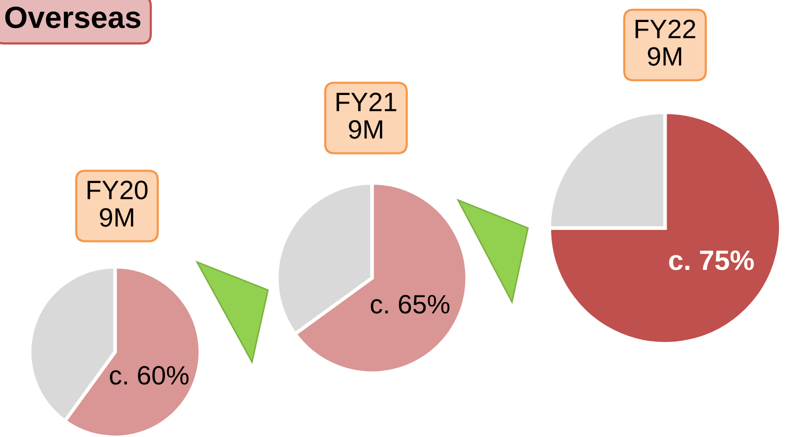 This screenshot has height=437, width=789. I want to click on data-label: c. 60%, so click(149, 375).